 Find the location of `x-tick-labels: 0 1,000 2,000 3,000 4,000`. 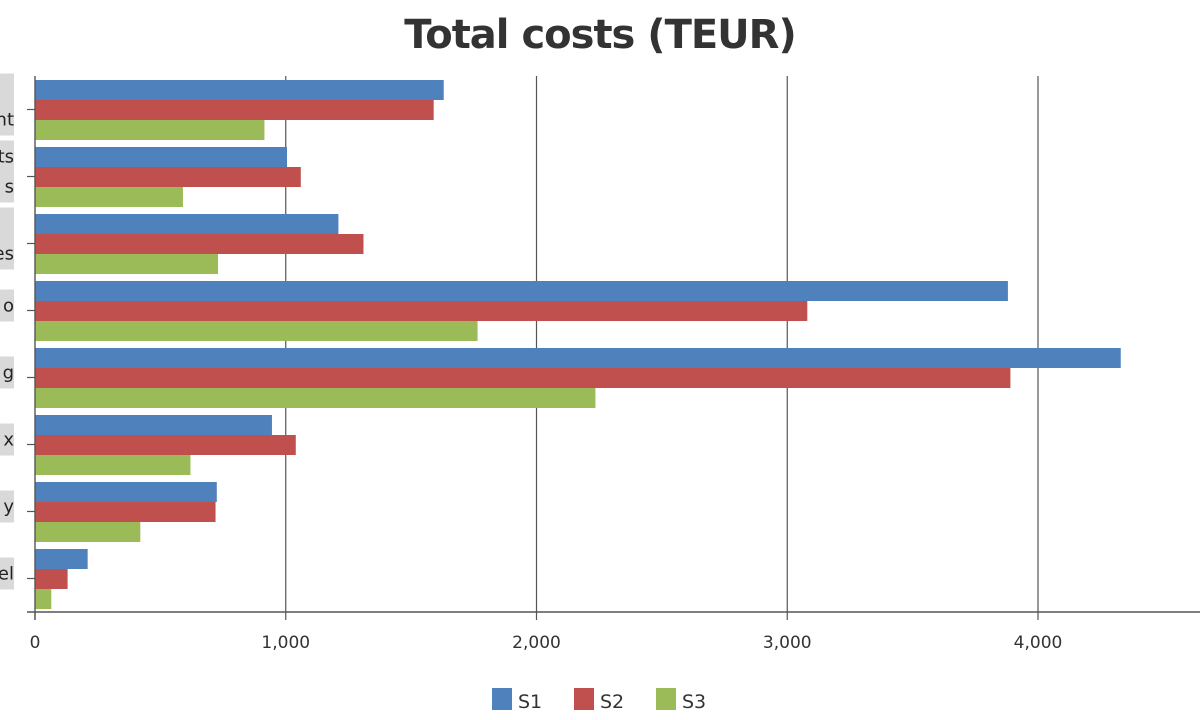

x-tick-labels: 0 1,000 2,000 3,000 4,000 is located at coordinates (546, 643).